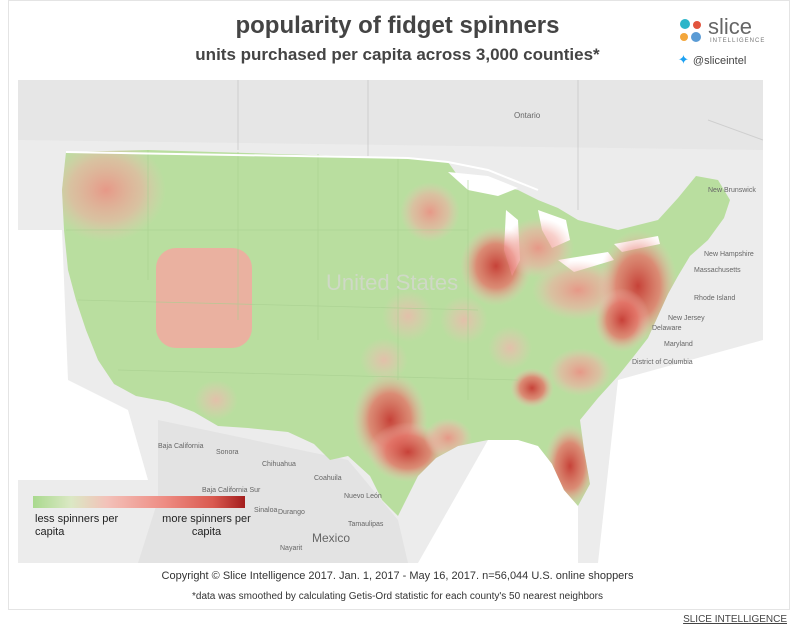  Describe the element at coordinates (498, 501) in the screenshot. I see `gulf-water` at that location.